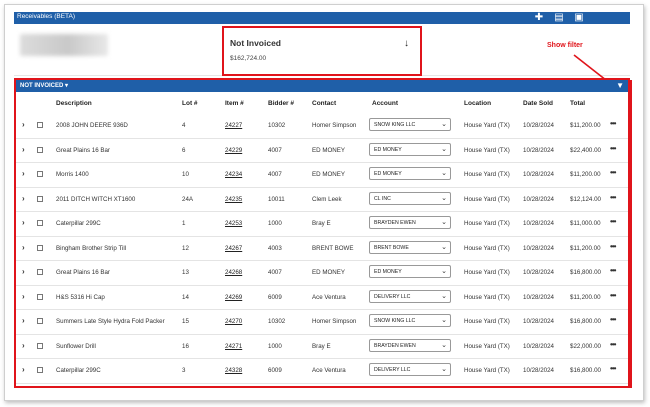 This screenshot has width=650, height=407. What do you see at coordinates (234, 223) in the screenshot?
I see `cell-item-link: 24253` at bounding box center [234, 223].